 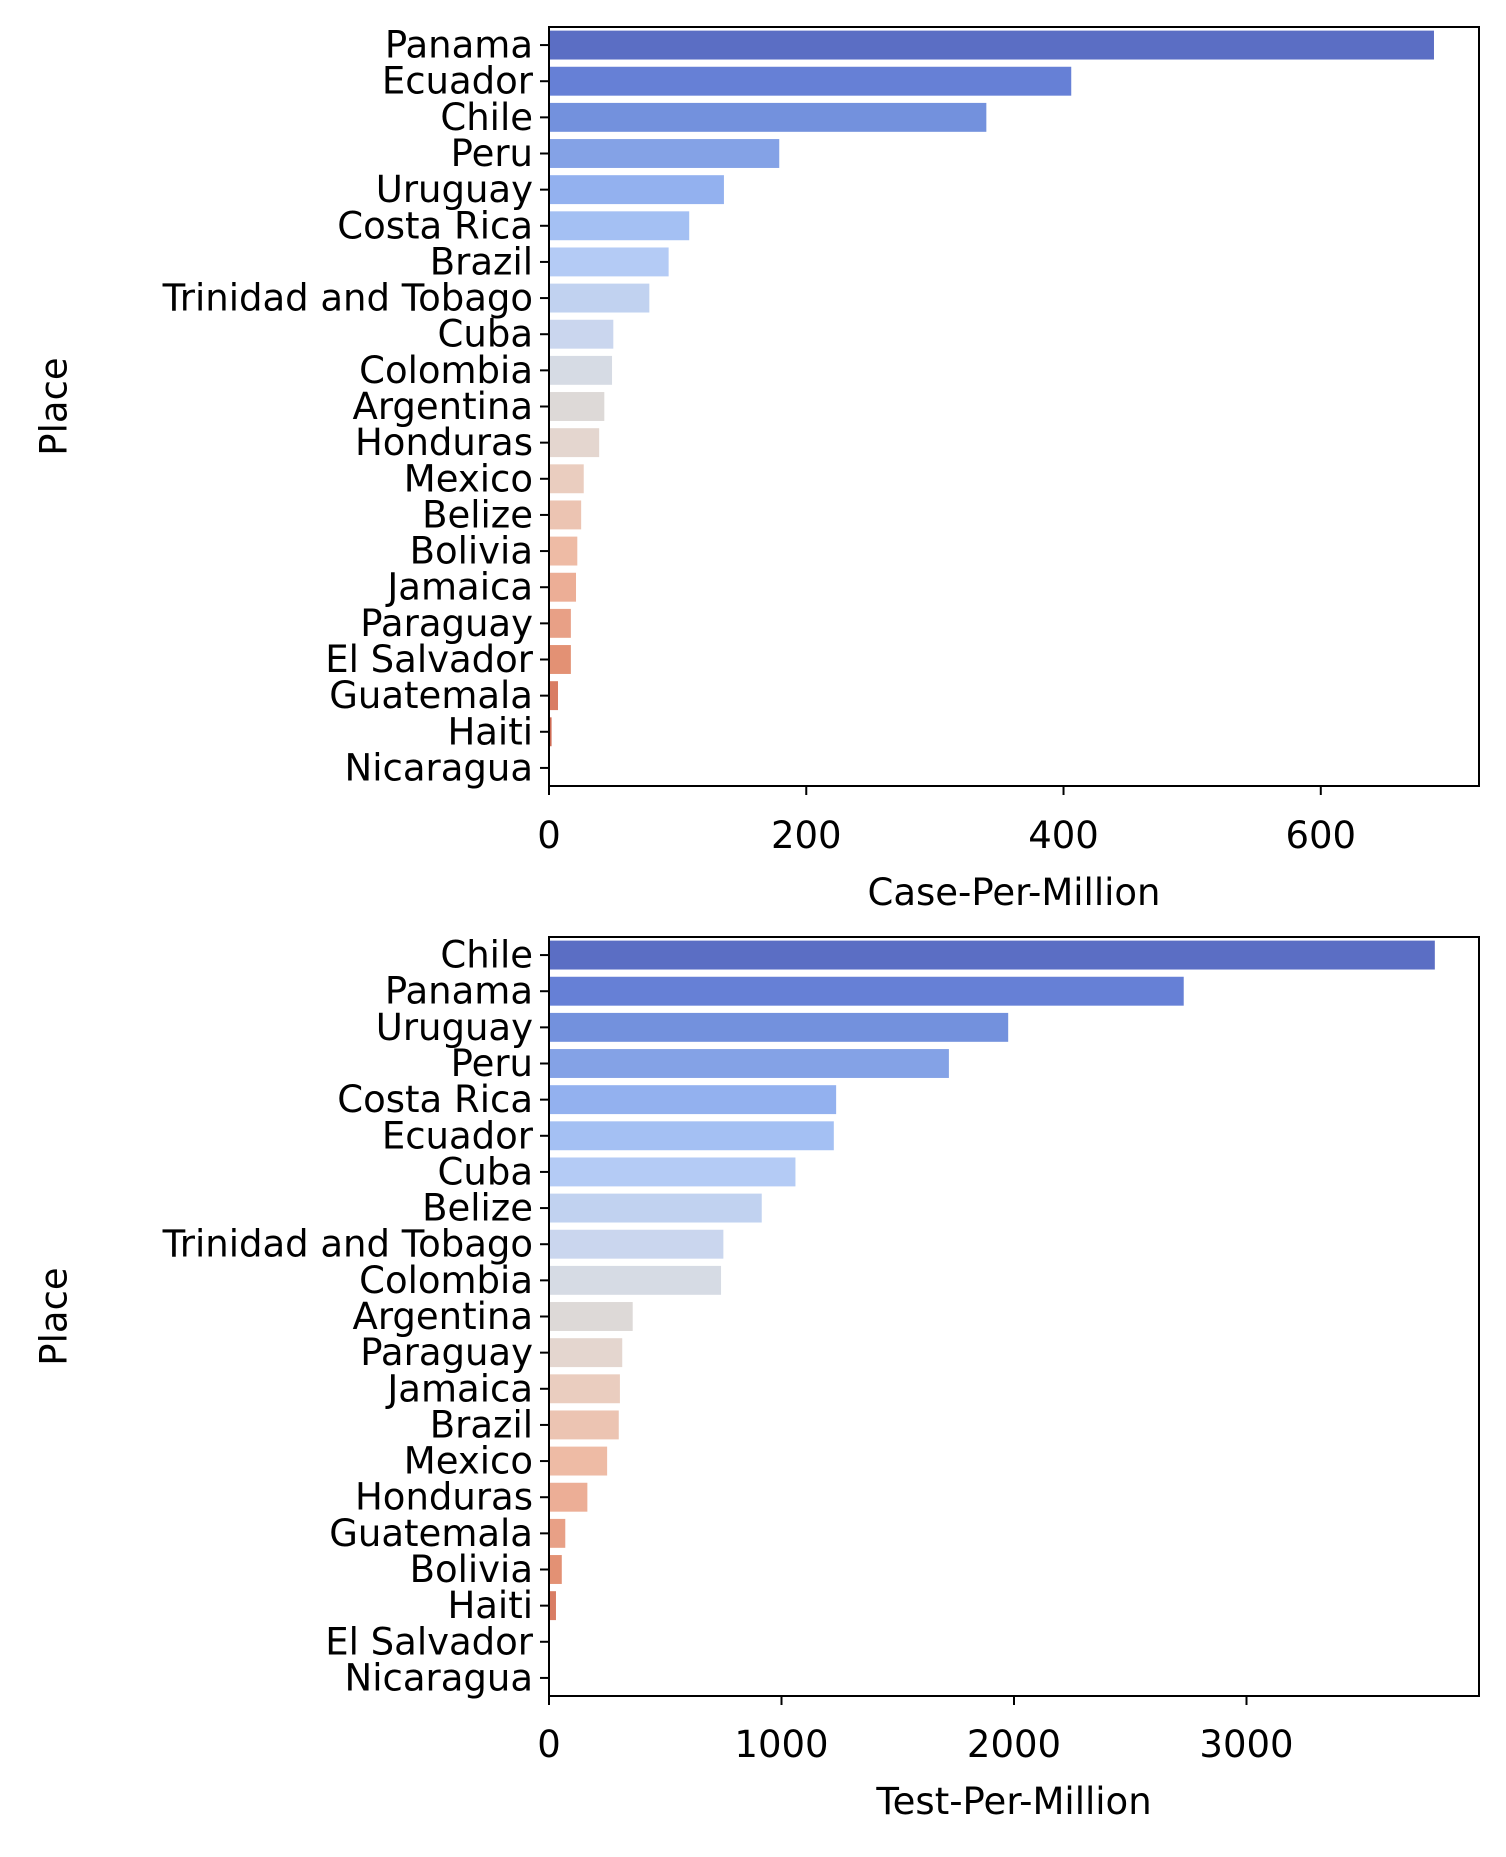 What do you see at coordinates (560, 659) in the screenshot?
I see `bar-el-salvador` at bounding box center [560, 659].